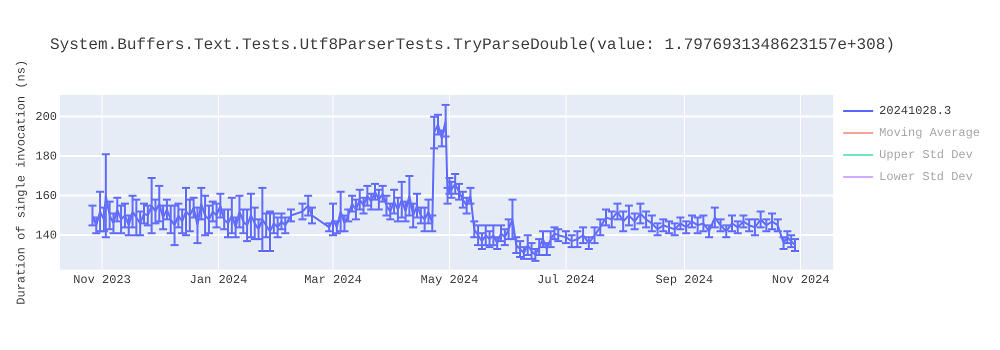 This screenshot has height=350, width=1000. Describe the element at coordinates (219, 279) in the screenshot. I see `x-tick-label: Jan 2024` at that location.